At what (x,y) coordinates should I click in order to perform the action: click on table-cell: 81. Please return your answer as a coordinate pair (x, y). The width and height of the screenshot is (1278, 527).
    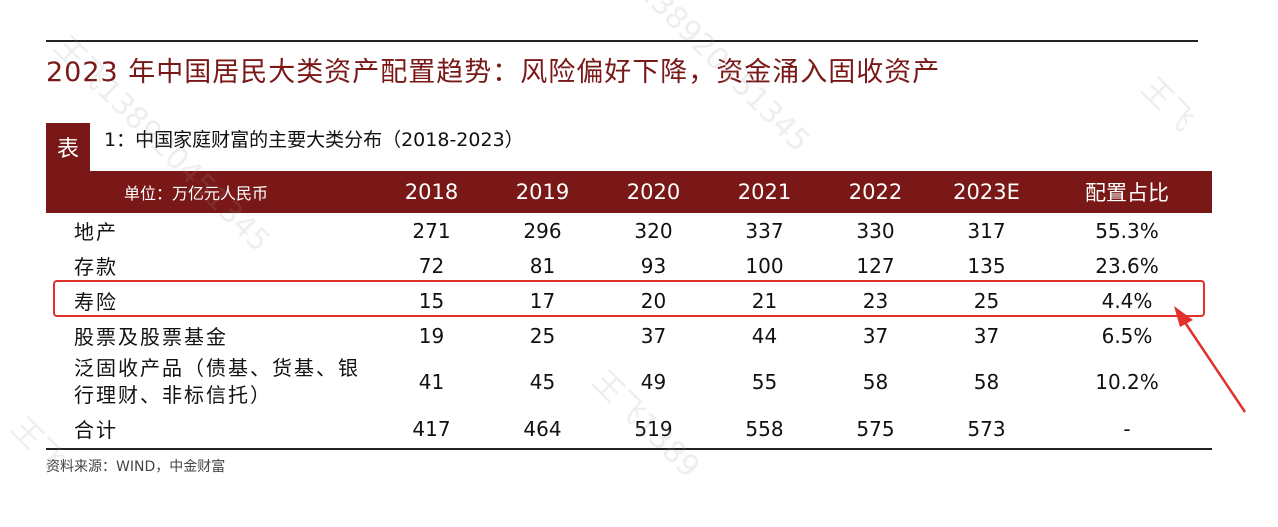
    Looking at the image, I should click on (542, 265).